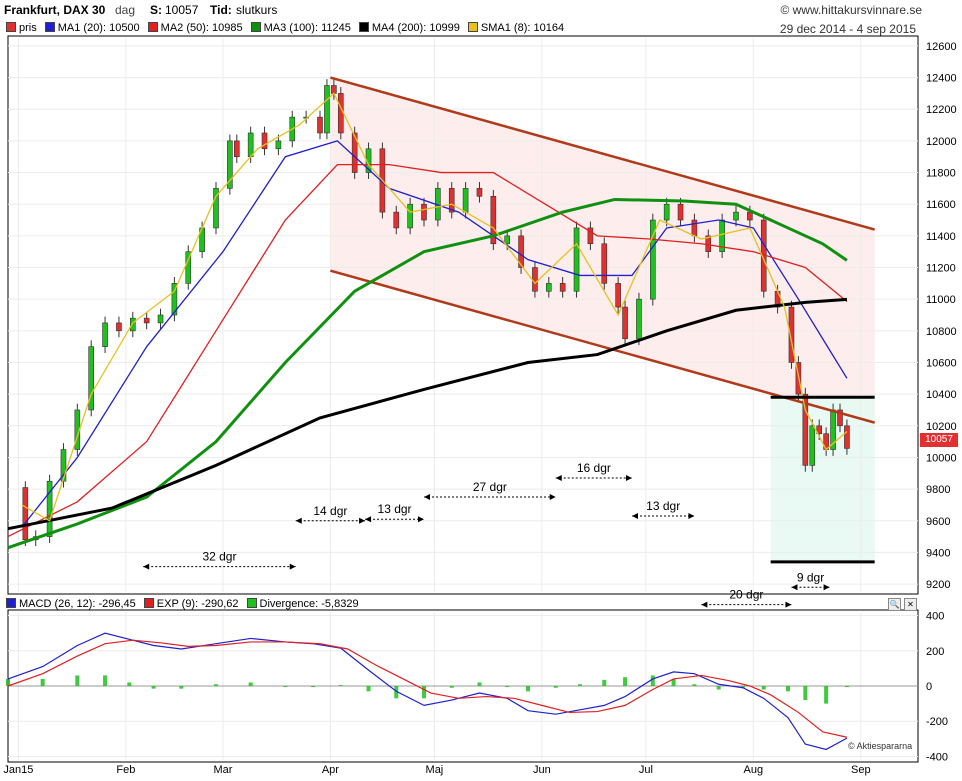 The image size is (962, 781). Describe the element at coordinates (941, 110) in the screenshot. I see `y-tick-label: 12200` at that location.